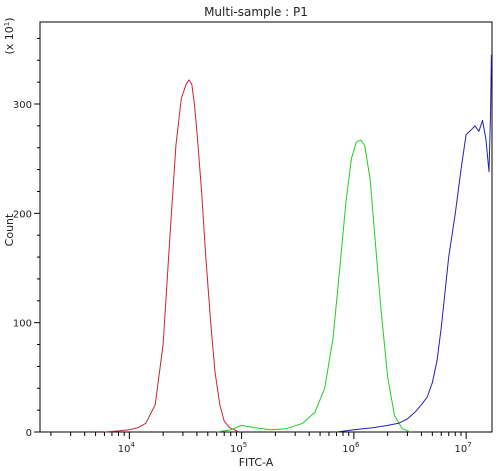  I want to click on y-tick-label: 100, so click(22, 324).